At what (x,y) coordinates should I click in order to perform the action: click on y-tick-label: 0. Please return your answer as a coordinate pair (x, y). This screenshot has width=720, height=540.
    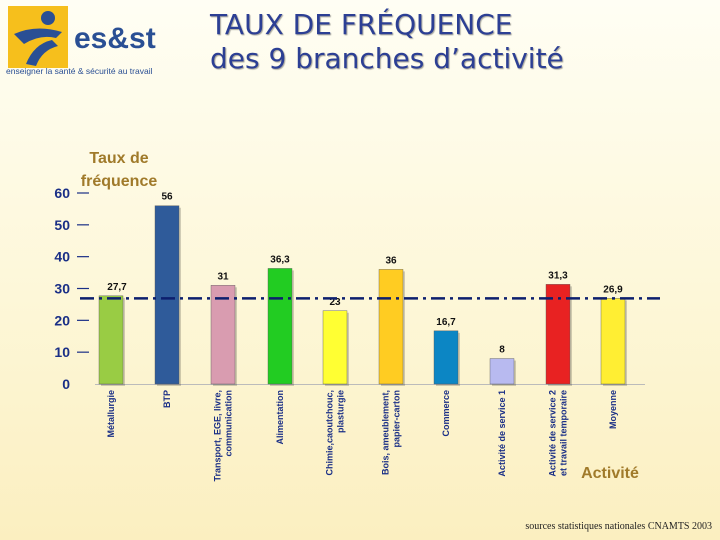
    Looking at the image, I should click on (66, 384).